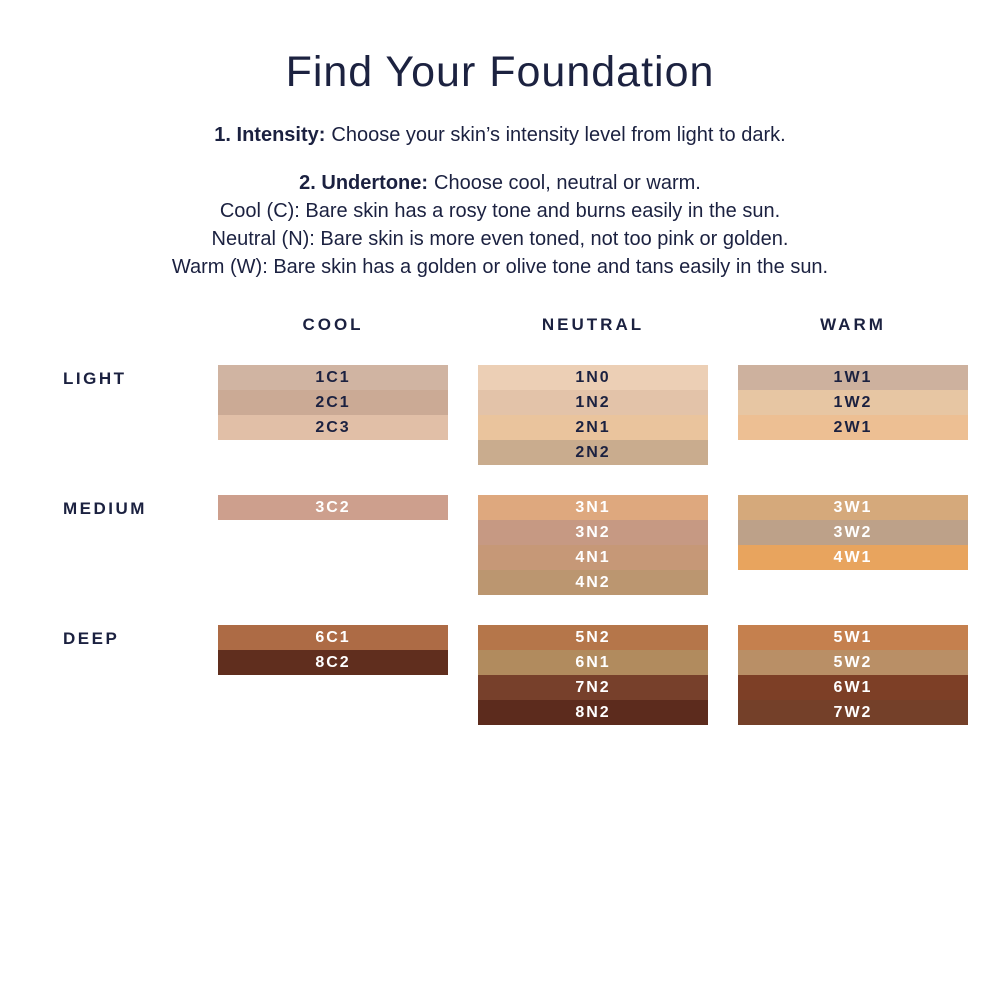  Describe the element at coordinates (105, 508) in the screenshot. I see `row-label-medium: MEDIUM` at that location.